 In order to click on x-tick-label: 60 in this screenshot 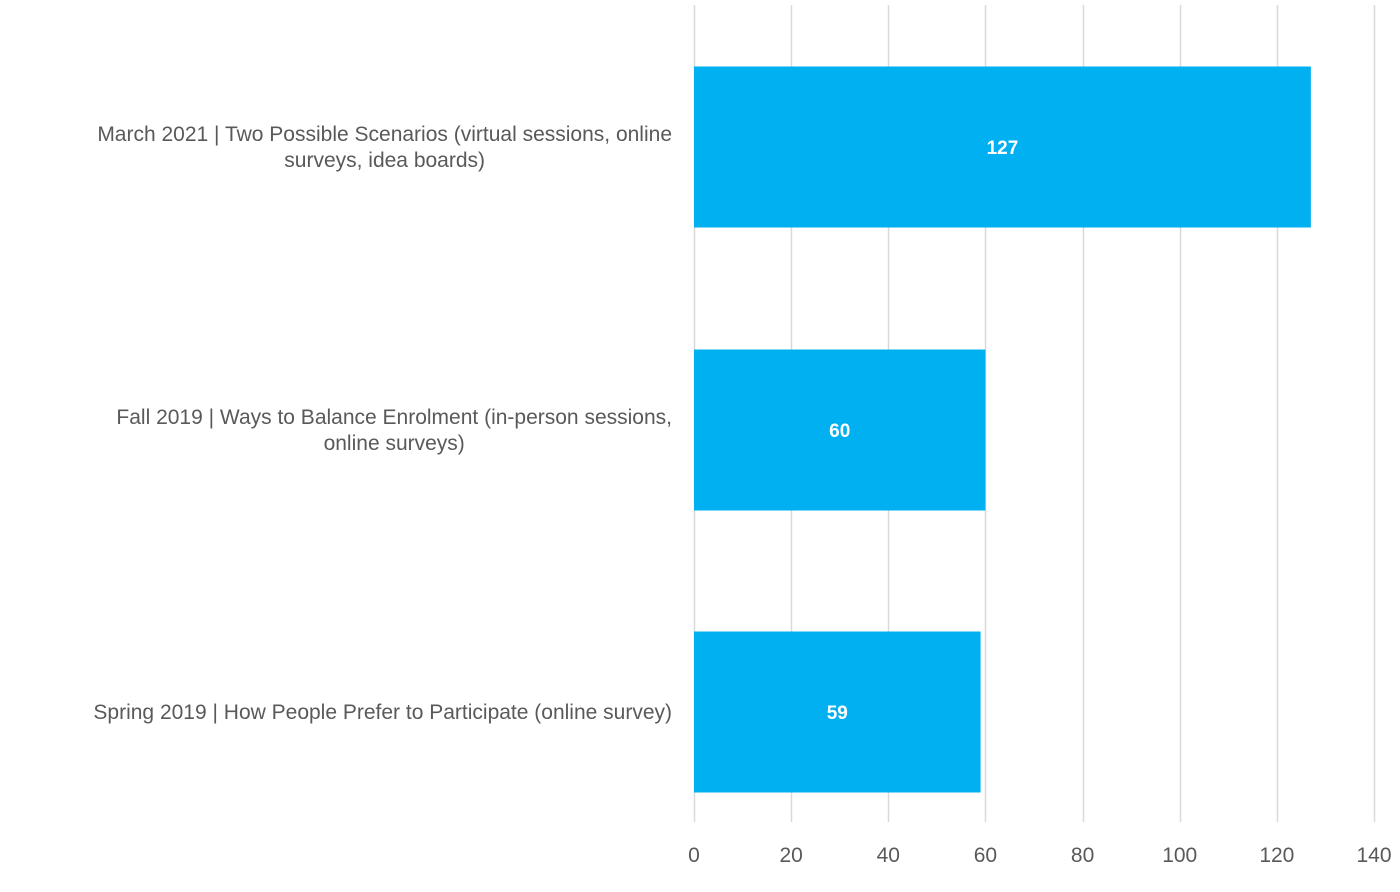, I will do `click(985, 855)`.